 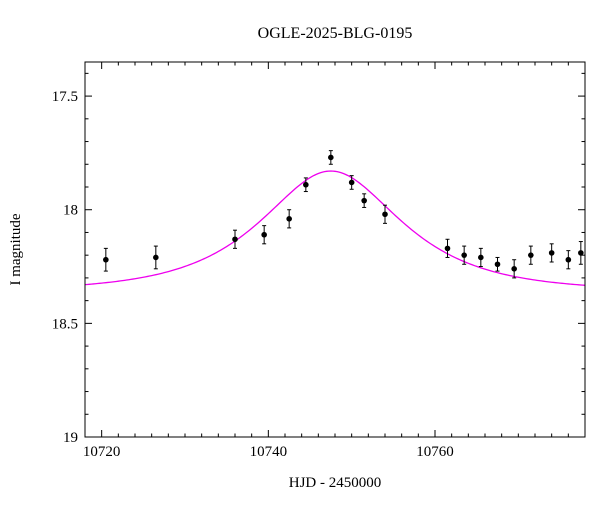 I want to click on x-axis-label: HJD - 2450000, so click(x=335, y=483).